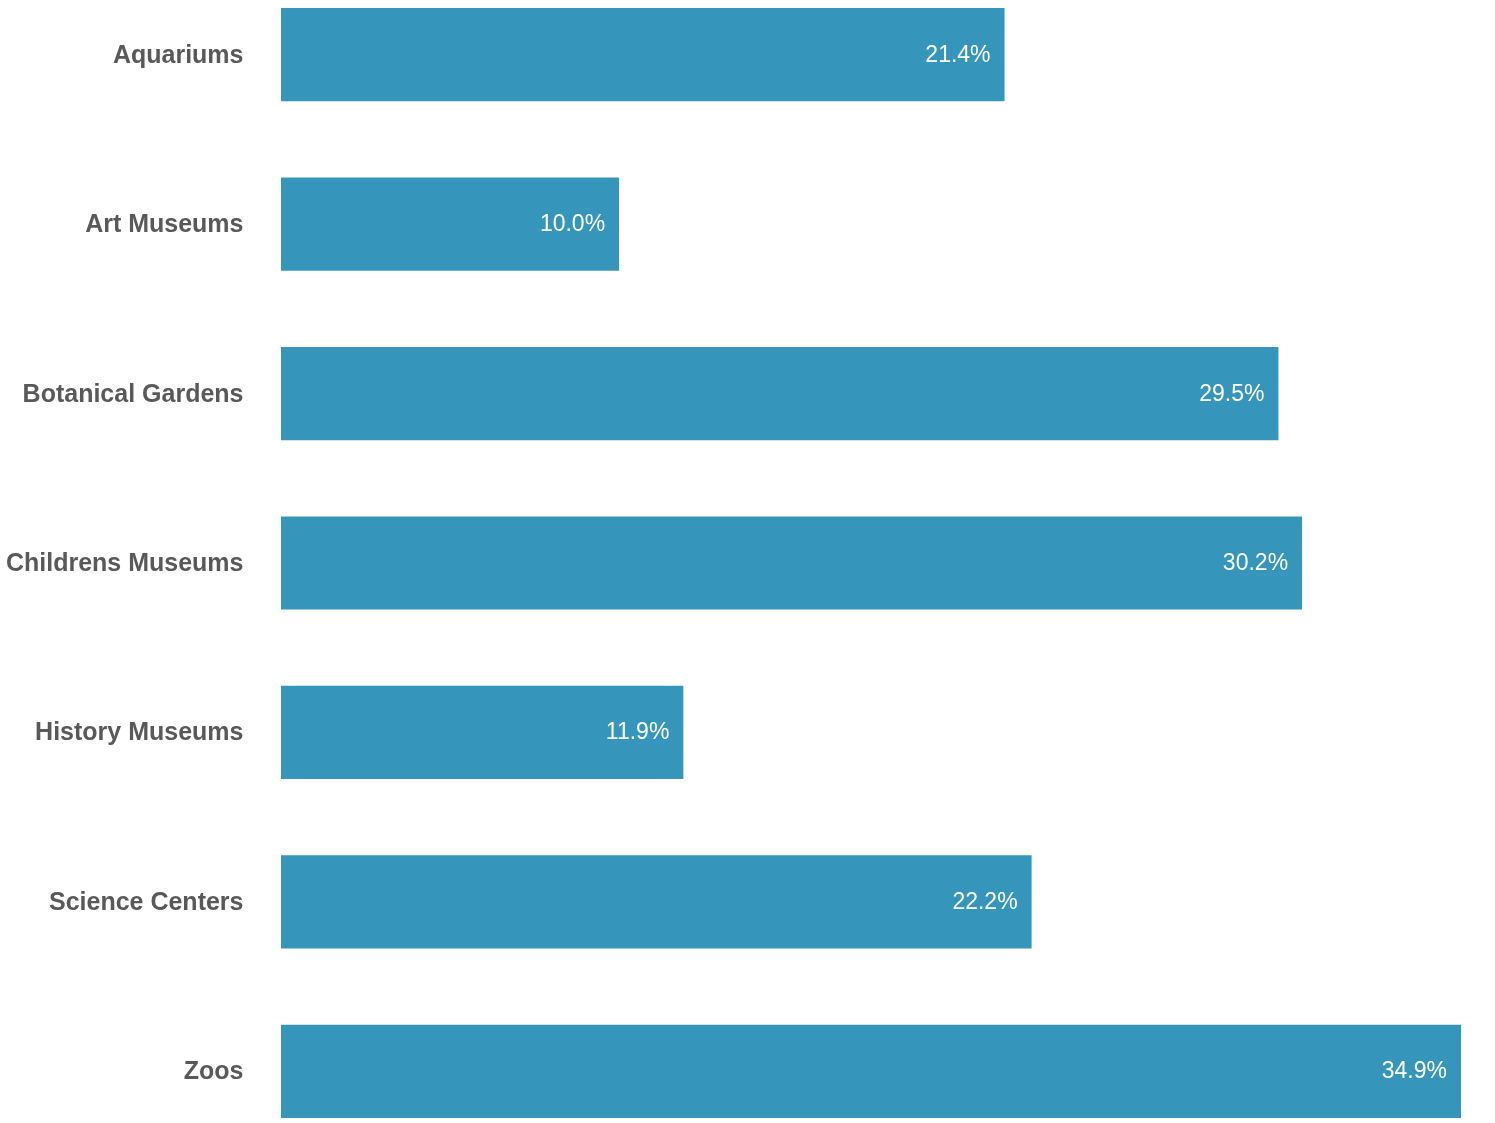 The width and height of the screenshot is (1495, 1123). I want to click on data-label: 29.5%, so click(1232, 392).